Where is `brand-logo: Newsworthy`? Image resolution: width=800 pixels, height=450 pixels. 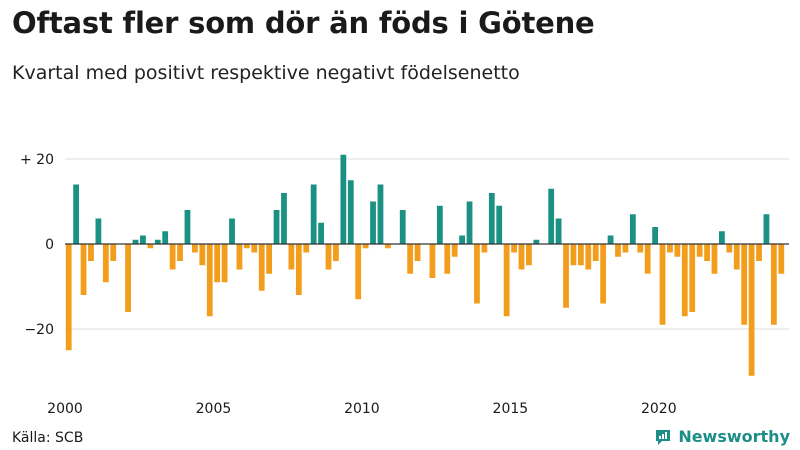 brand-logo: Newsworthy is located at coordinates (722, 436).